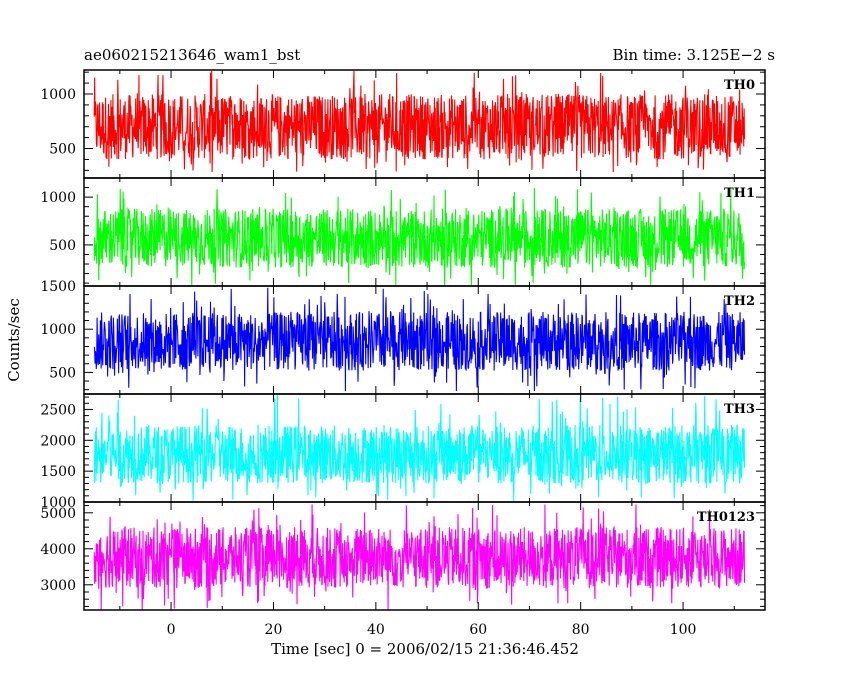 This screenshot has height=680, width=850. Describe the element at coordinates (432, 630) in the screenshot. I see `x-axis: 0 20 40 60 80 100` at that location.